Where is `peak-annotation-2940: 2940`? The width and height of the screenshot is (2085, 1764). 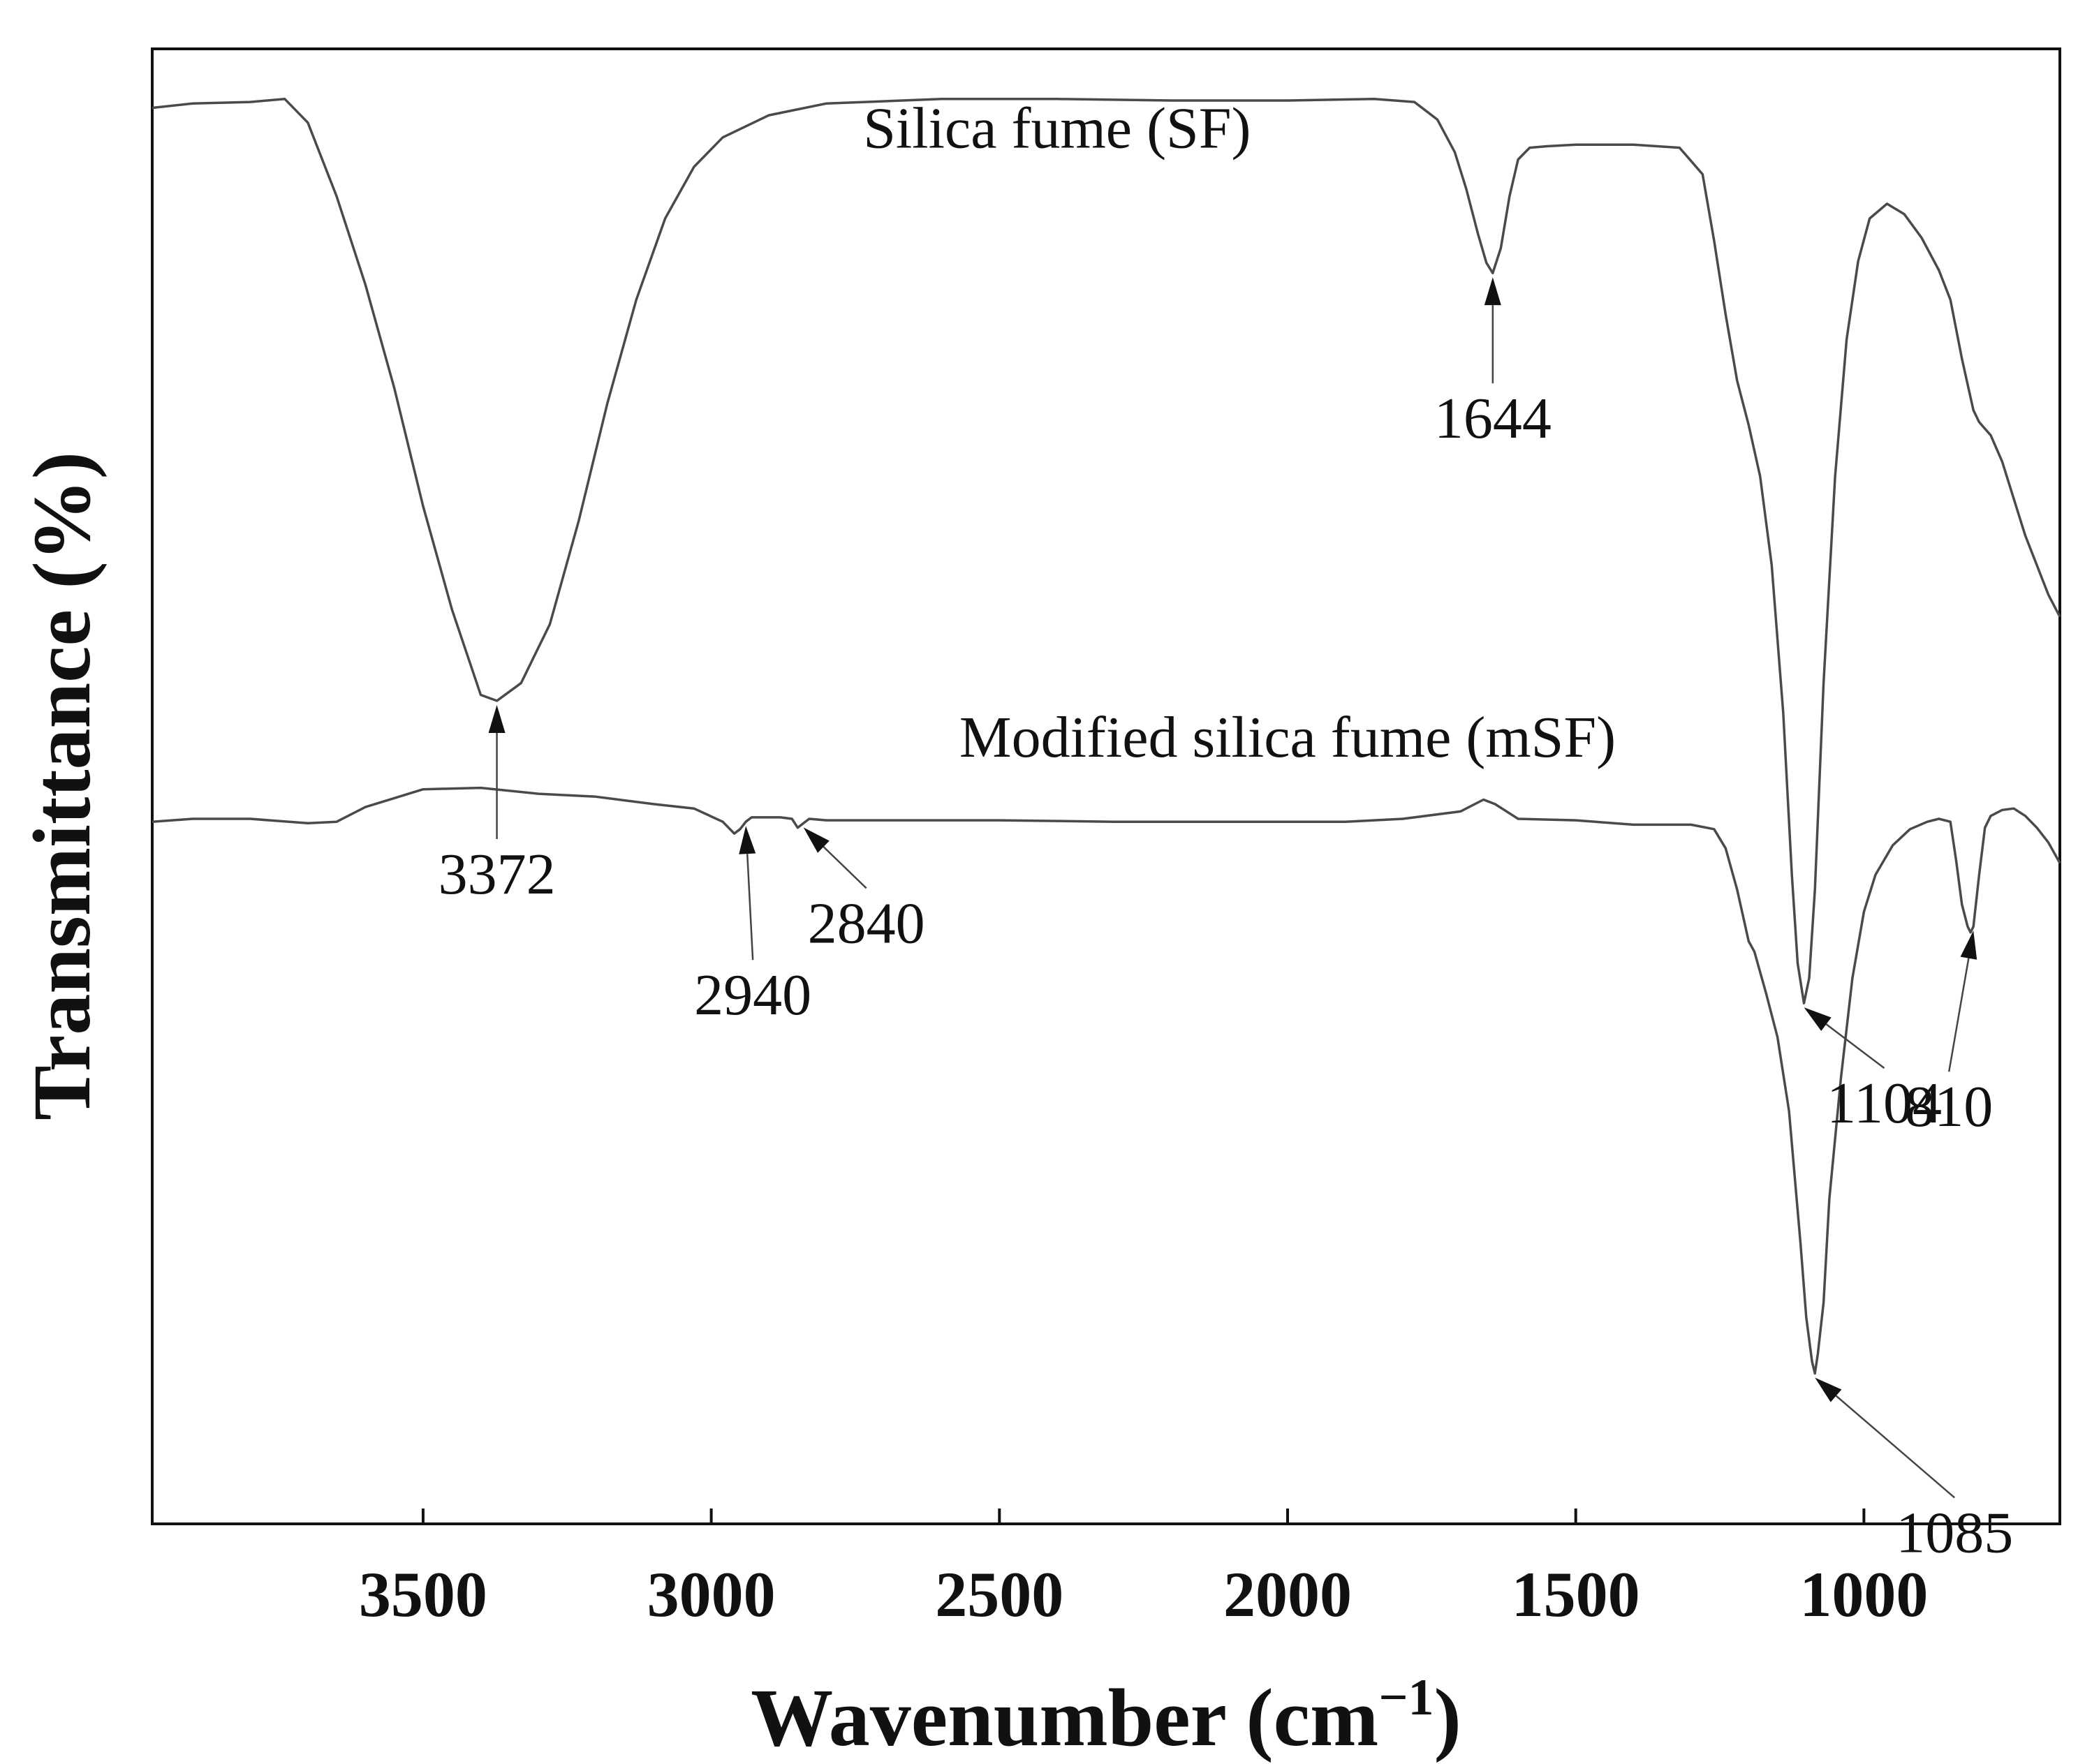
peak-annotation-2940: 2940 is located at coordinates (752, 927).